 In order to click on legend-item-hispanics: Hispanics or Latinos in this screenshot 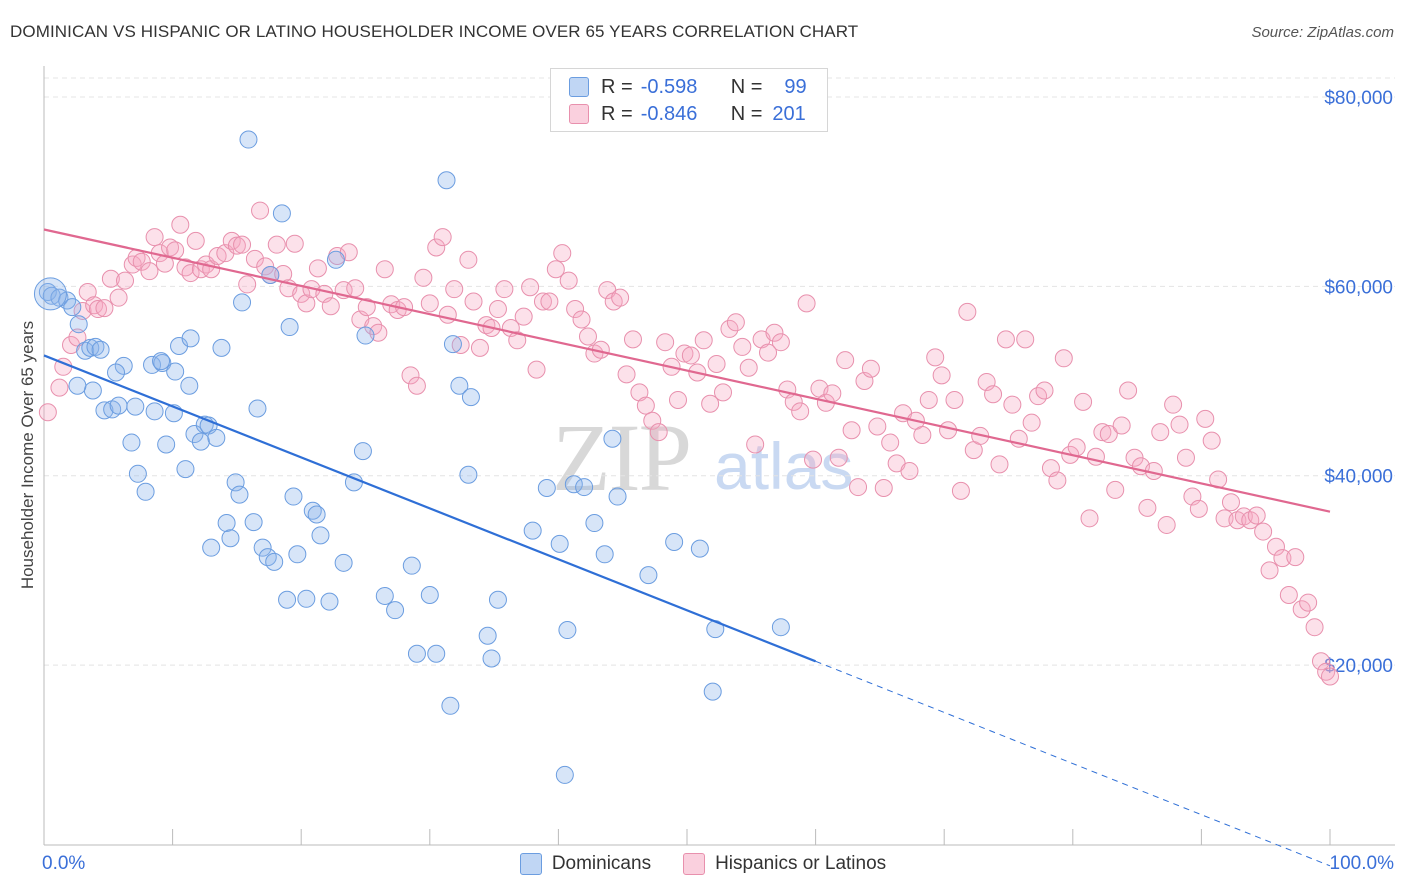, I will do `click(784, 864)`.